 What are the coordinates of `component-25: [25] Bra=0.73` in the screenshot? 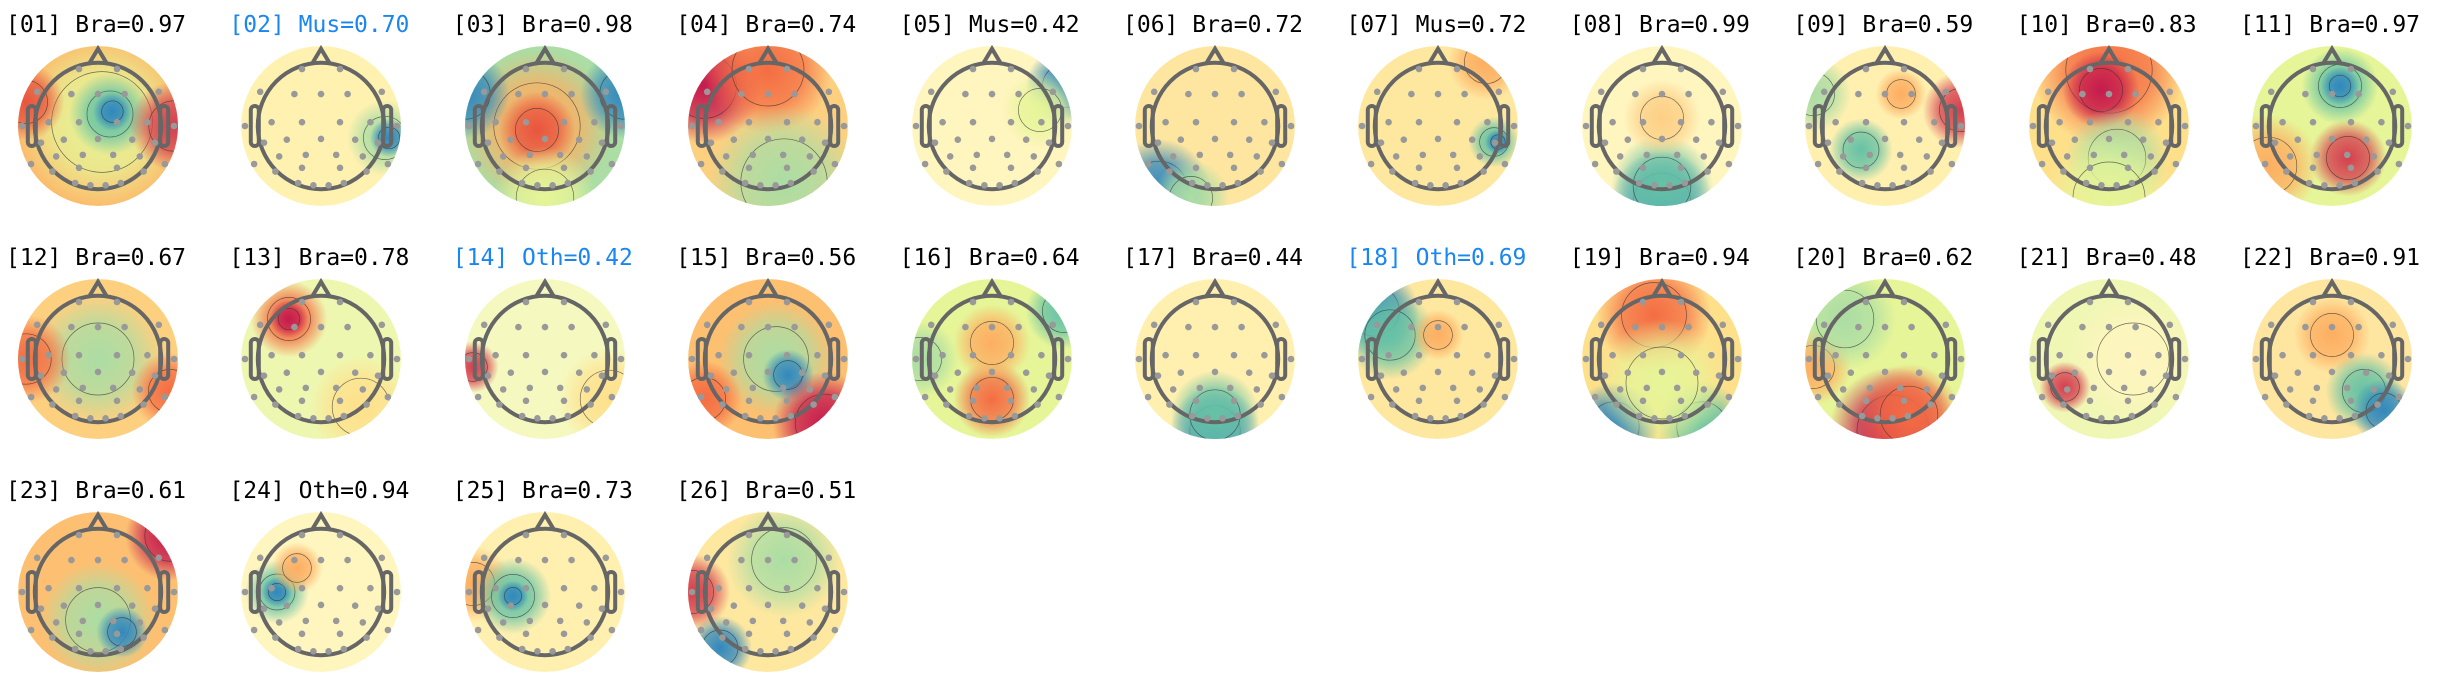 It's located at (564, 585).